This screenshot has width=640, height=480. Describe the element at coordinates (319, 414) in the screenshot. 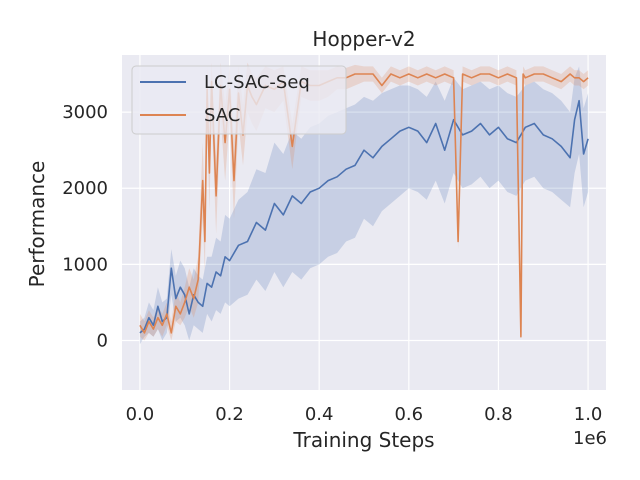

I see `x-tick-label: 0.4` at that location.